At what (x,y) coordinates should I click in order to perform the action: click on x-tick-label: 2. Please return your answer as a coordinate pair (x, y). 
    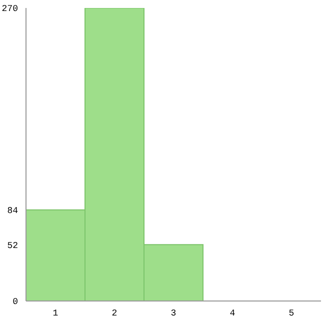
    Looking at the image, I should click on (115, 313).